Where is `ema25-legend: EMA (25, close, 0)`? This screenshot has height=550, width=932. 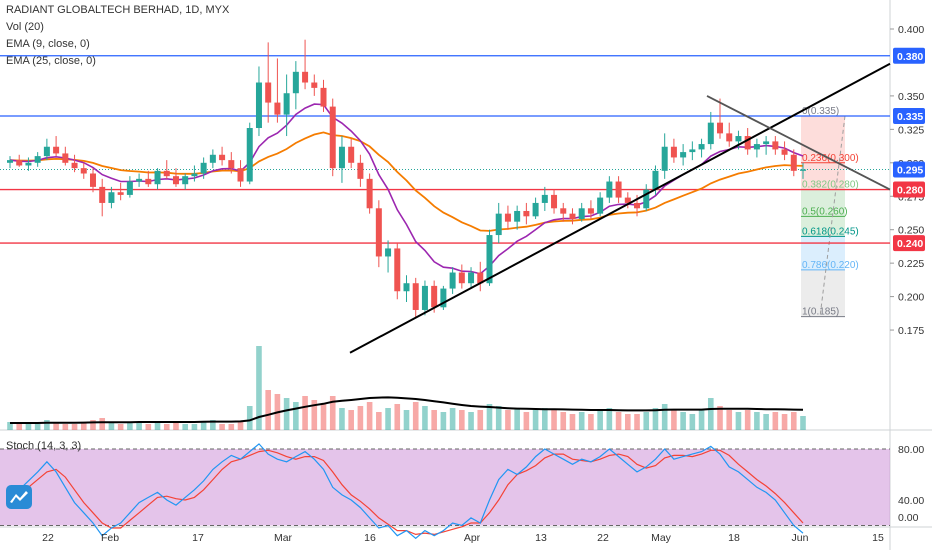
ema25-legend: EMA (25, close, 0) is located at coordinates (51, 61).